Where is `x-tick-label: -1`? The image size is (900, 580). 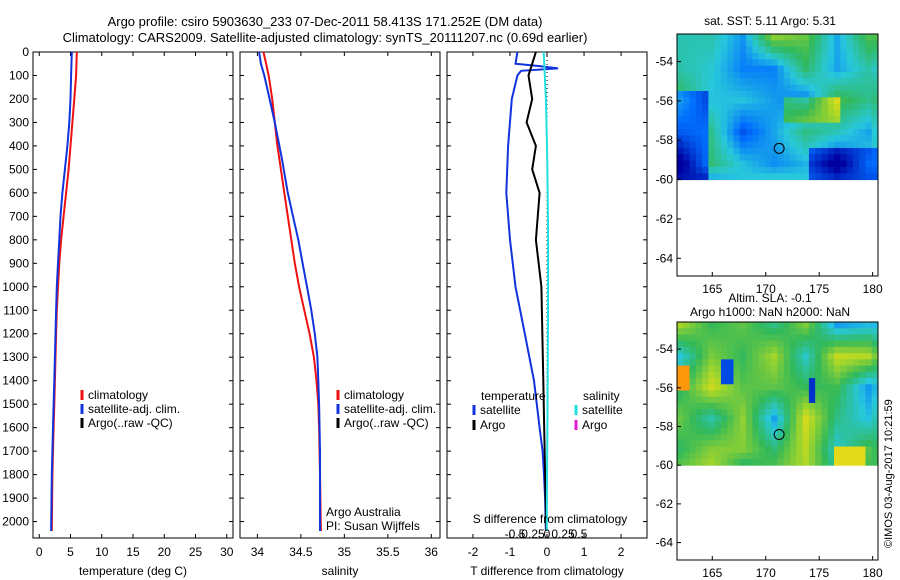
x-tick-label: -1 is located at coordinates (510, 552).